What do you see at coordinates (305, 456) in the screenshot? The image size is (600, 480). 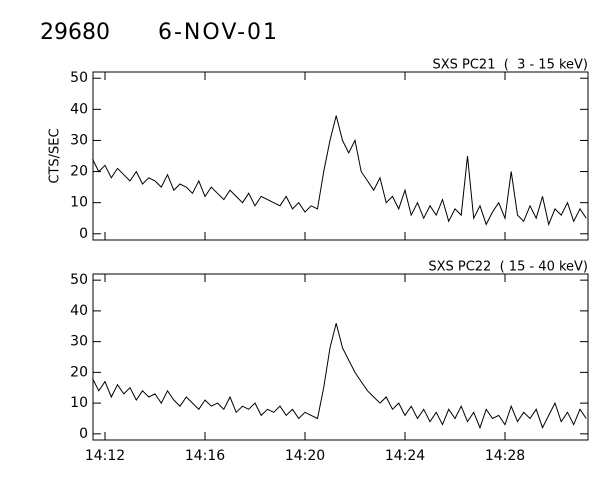 I see `x-tick-label: 14:20` at bounding box center [305, 456].